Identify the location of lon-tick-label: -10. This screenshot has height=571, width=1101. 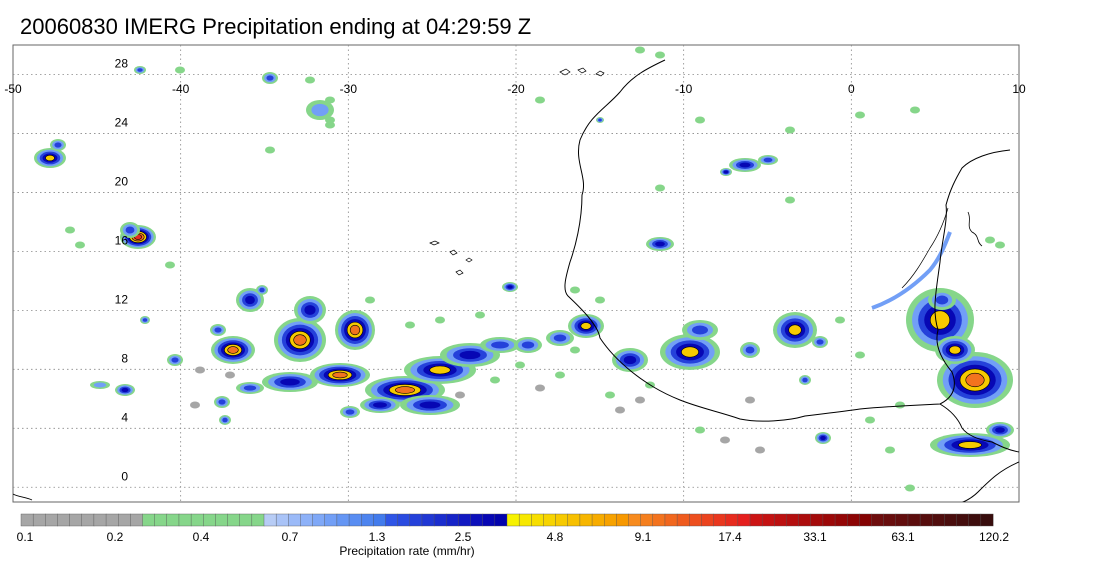
(684, 89).